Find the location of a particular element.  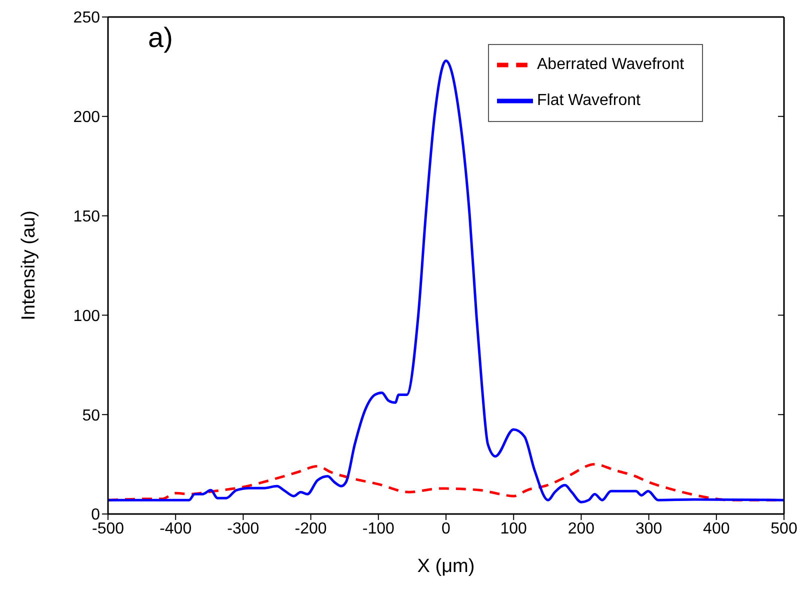

x-tick-label: 0 is located at coordinates (446, 529).